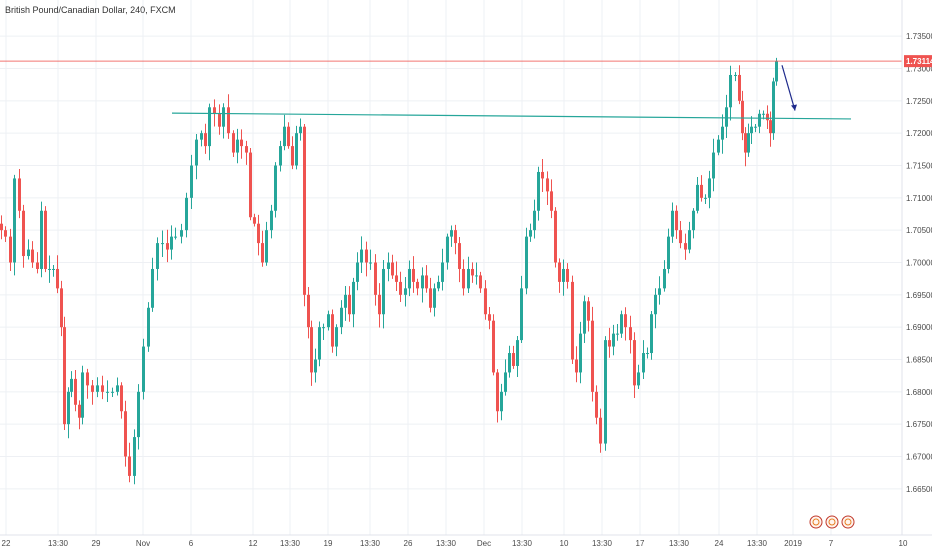 This screenshot has height=550, width=932. What do you see at coordinates (6, 543) in the screenshot?
I see `time-tick-label: 22` at bounding box center [6, 543].